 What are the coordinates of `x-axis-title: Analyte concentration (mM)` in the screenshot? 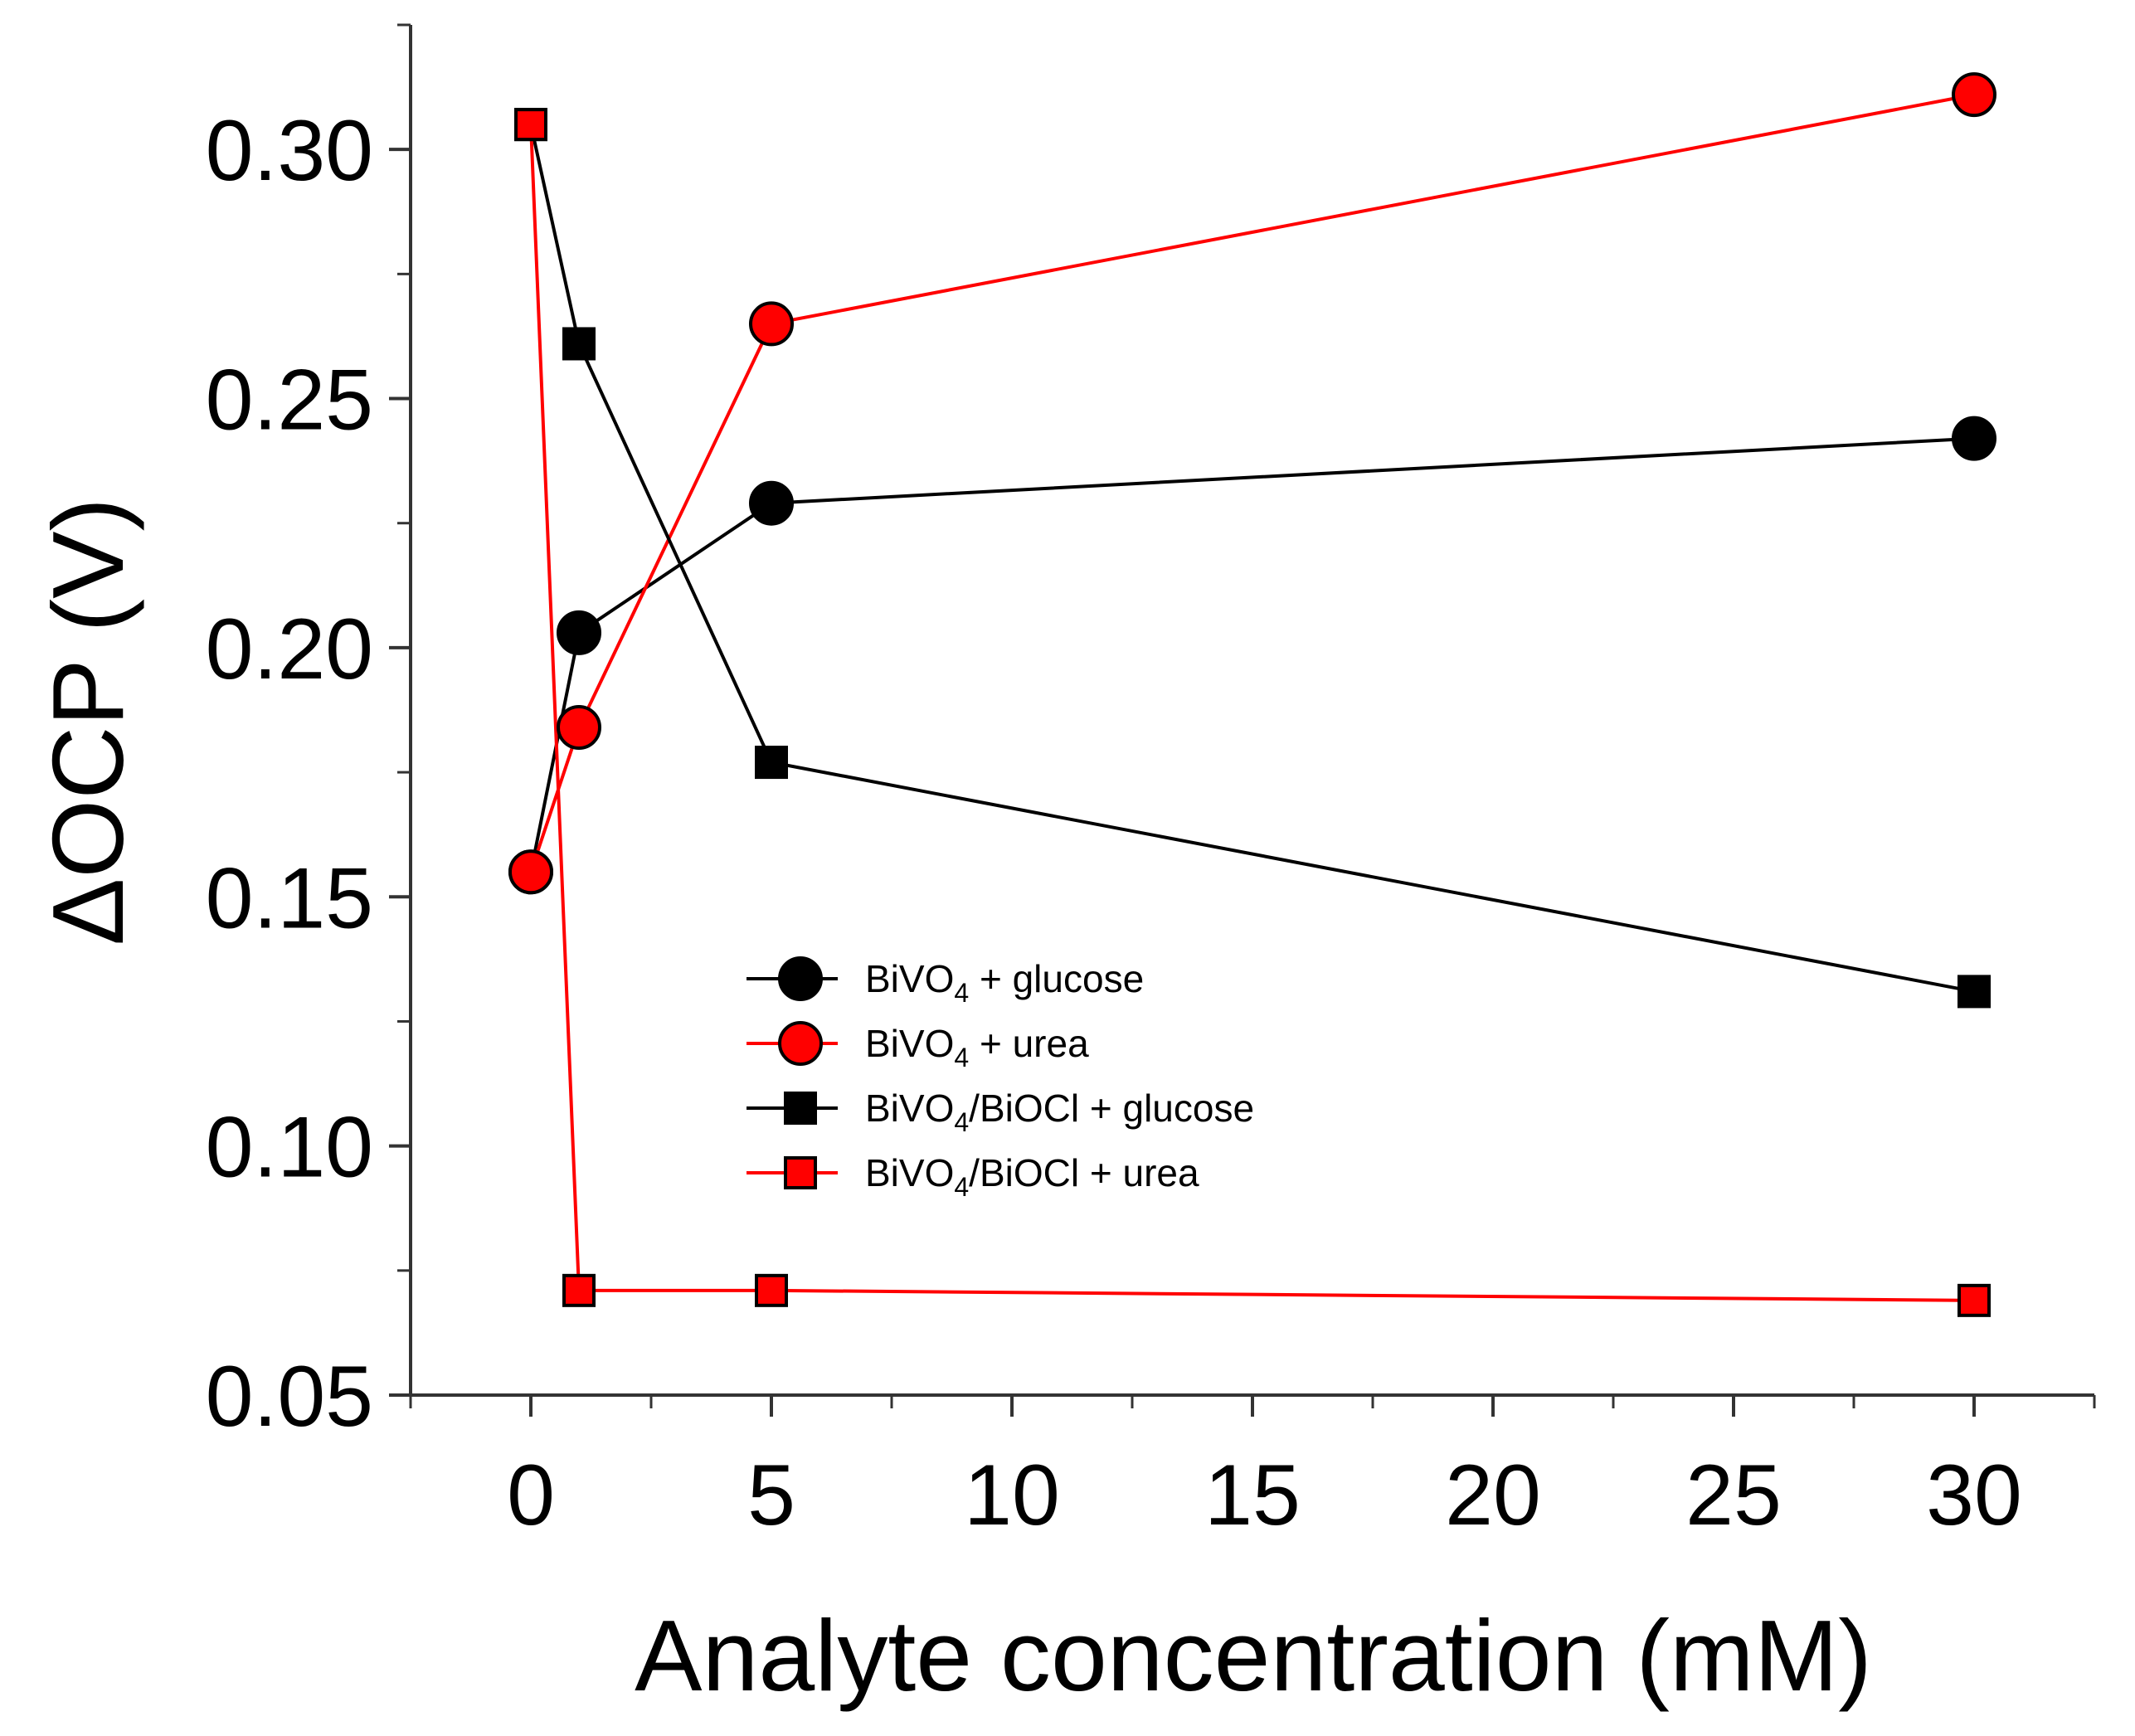 It's located at (1253, 1655).